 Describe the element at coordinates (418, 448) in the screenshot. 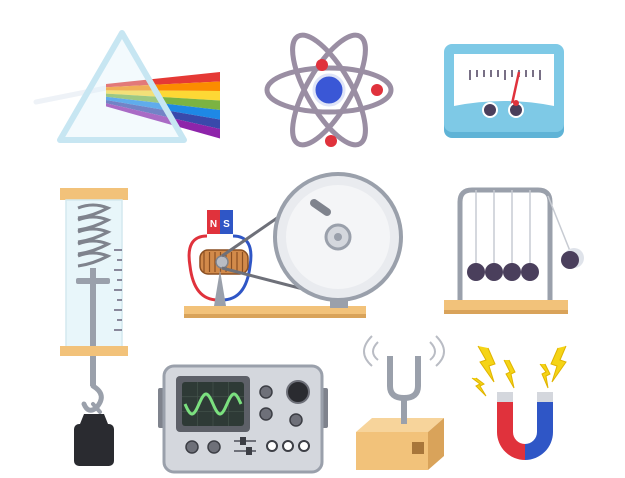

I see `fork-box-opening` at that location.